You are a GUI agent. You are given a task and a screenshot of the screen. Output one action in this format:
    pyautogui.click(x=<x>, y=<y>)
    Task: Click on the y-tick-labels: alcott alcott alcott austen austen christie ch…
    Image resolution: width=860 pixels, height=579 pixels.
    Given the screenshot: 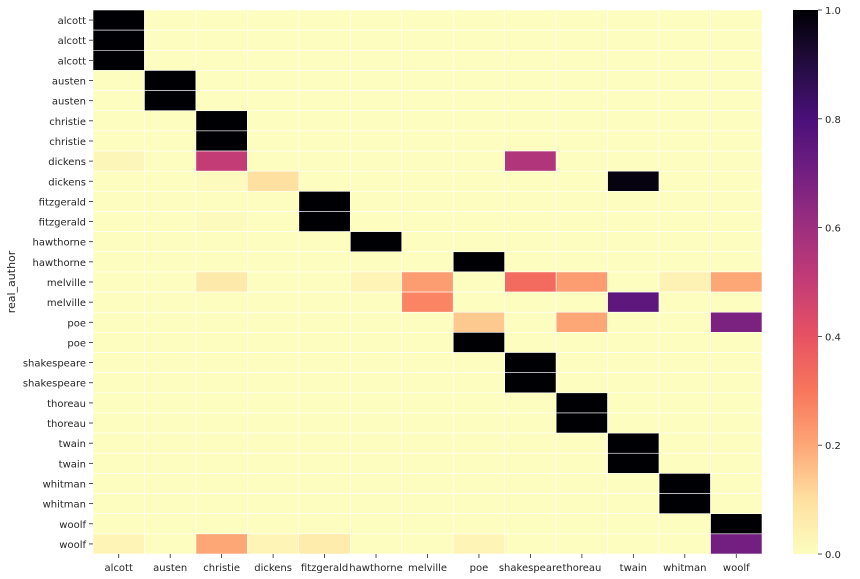 What is the action you would take?
    pyautogui.click(x=58, y=283)
    